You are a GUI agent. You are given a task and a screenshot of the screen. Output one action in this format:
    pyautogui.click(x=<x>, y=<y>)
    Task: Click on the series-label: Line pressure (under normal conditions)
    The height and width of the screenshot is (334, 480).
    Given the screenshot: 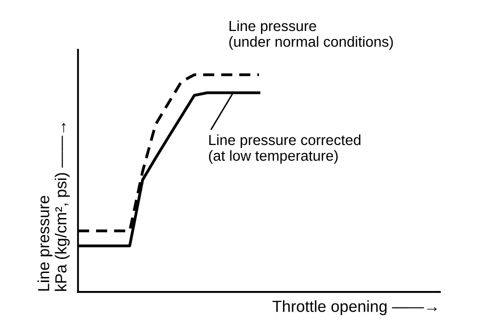 What is the action you would take?
    pyautogui.click(x=311, y=35)
    